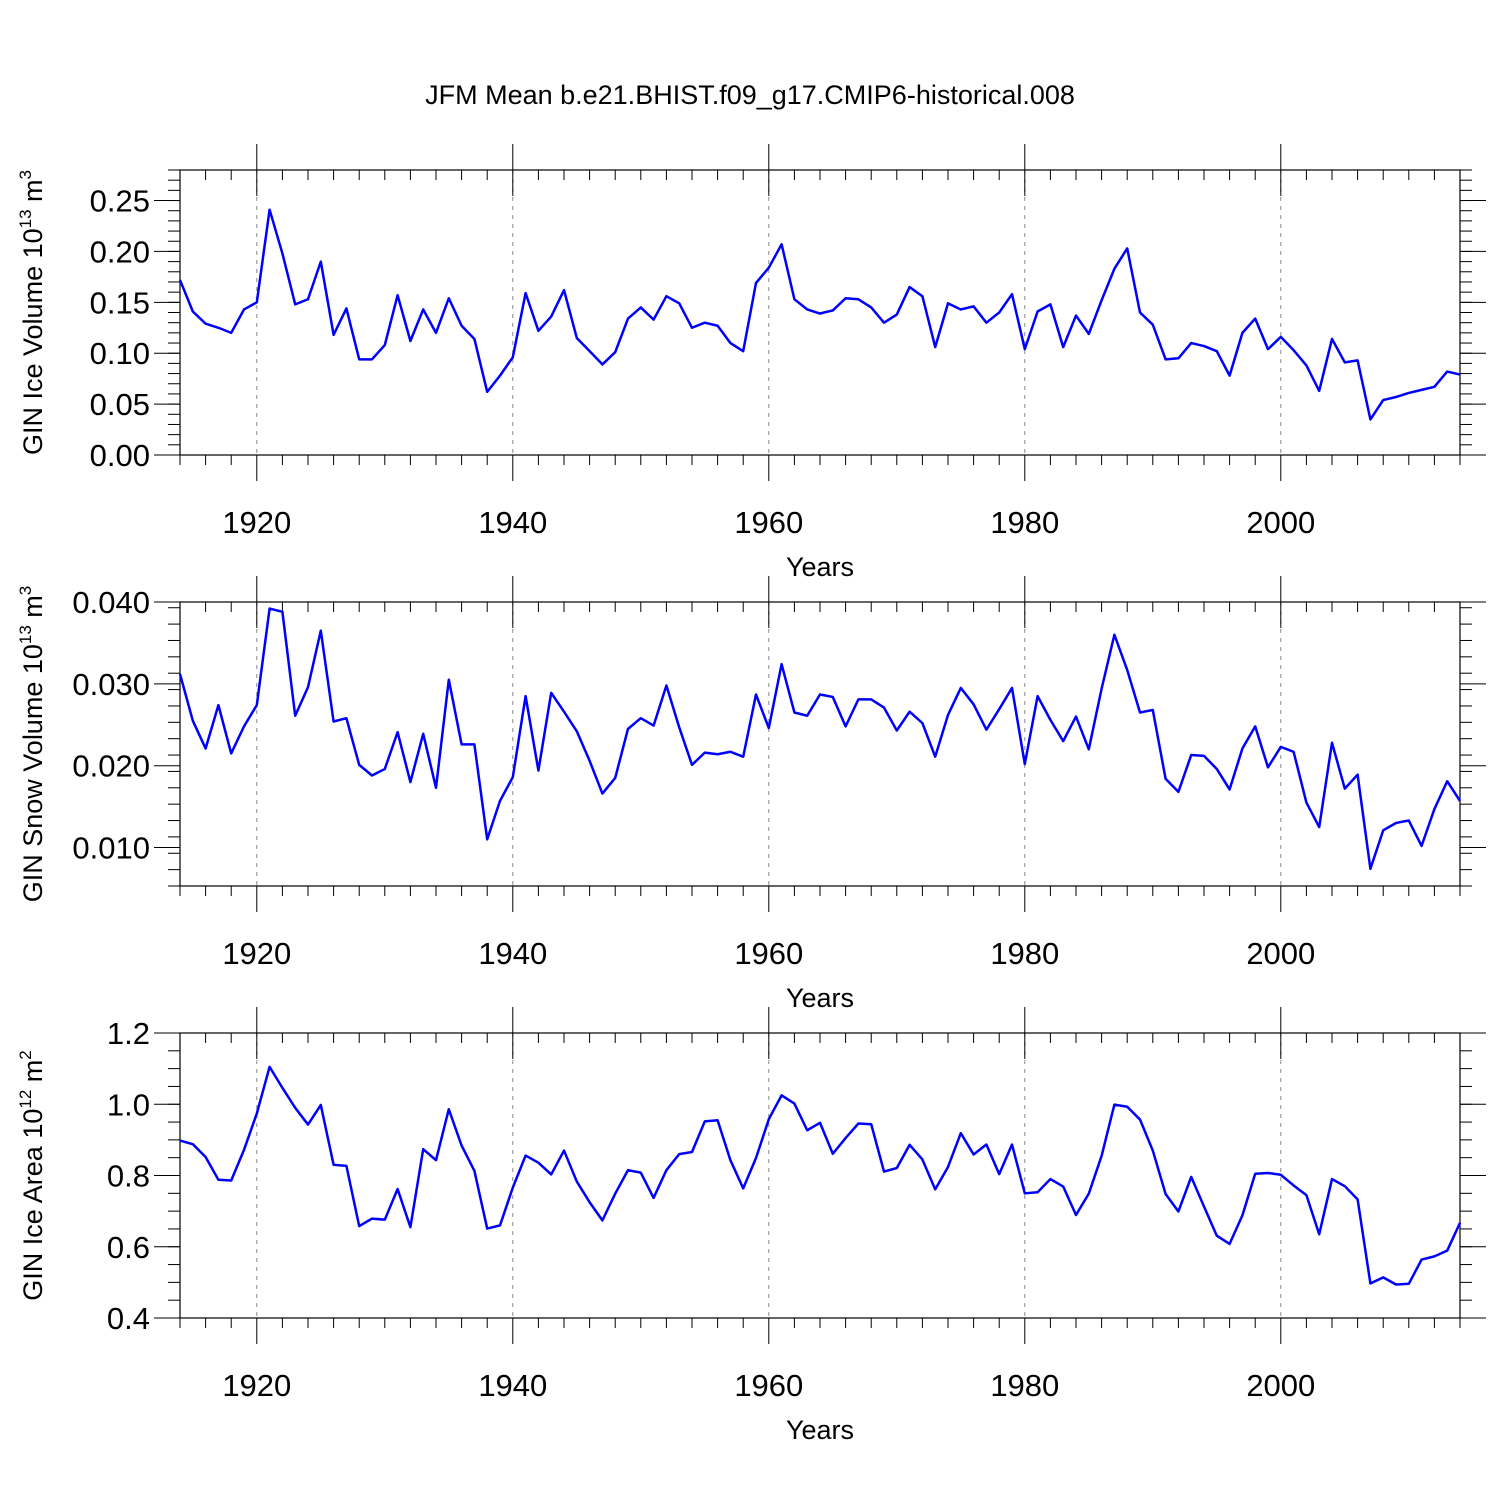 This screenshot has height=1500, width=1500. I want to click on ice-area-y-axis-title: GIN Ice Area 1012 m2, so click(32, 1175).